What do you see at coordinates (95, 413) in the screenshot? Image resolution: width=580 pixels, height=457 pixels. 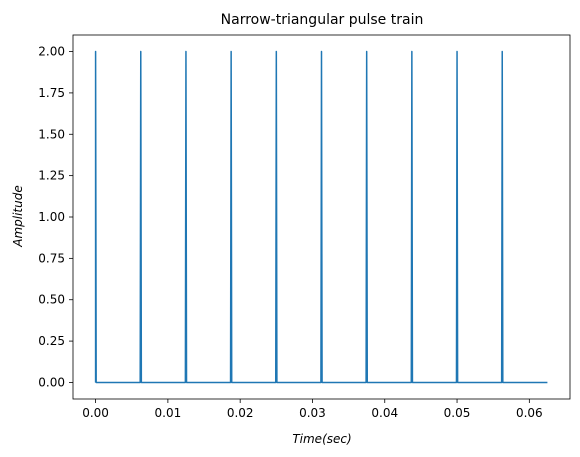 I see `x-tick-label: 0.00` at bounding box center [95, 413].